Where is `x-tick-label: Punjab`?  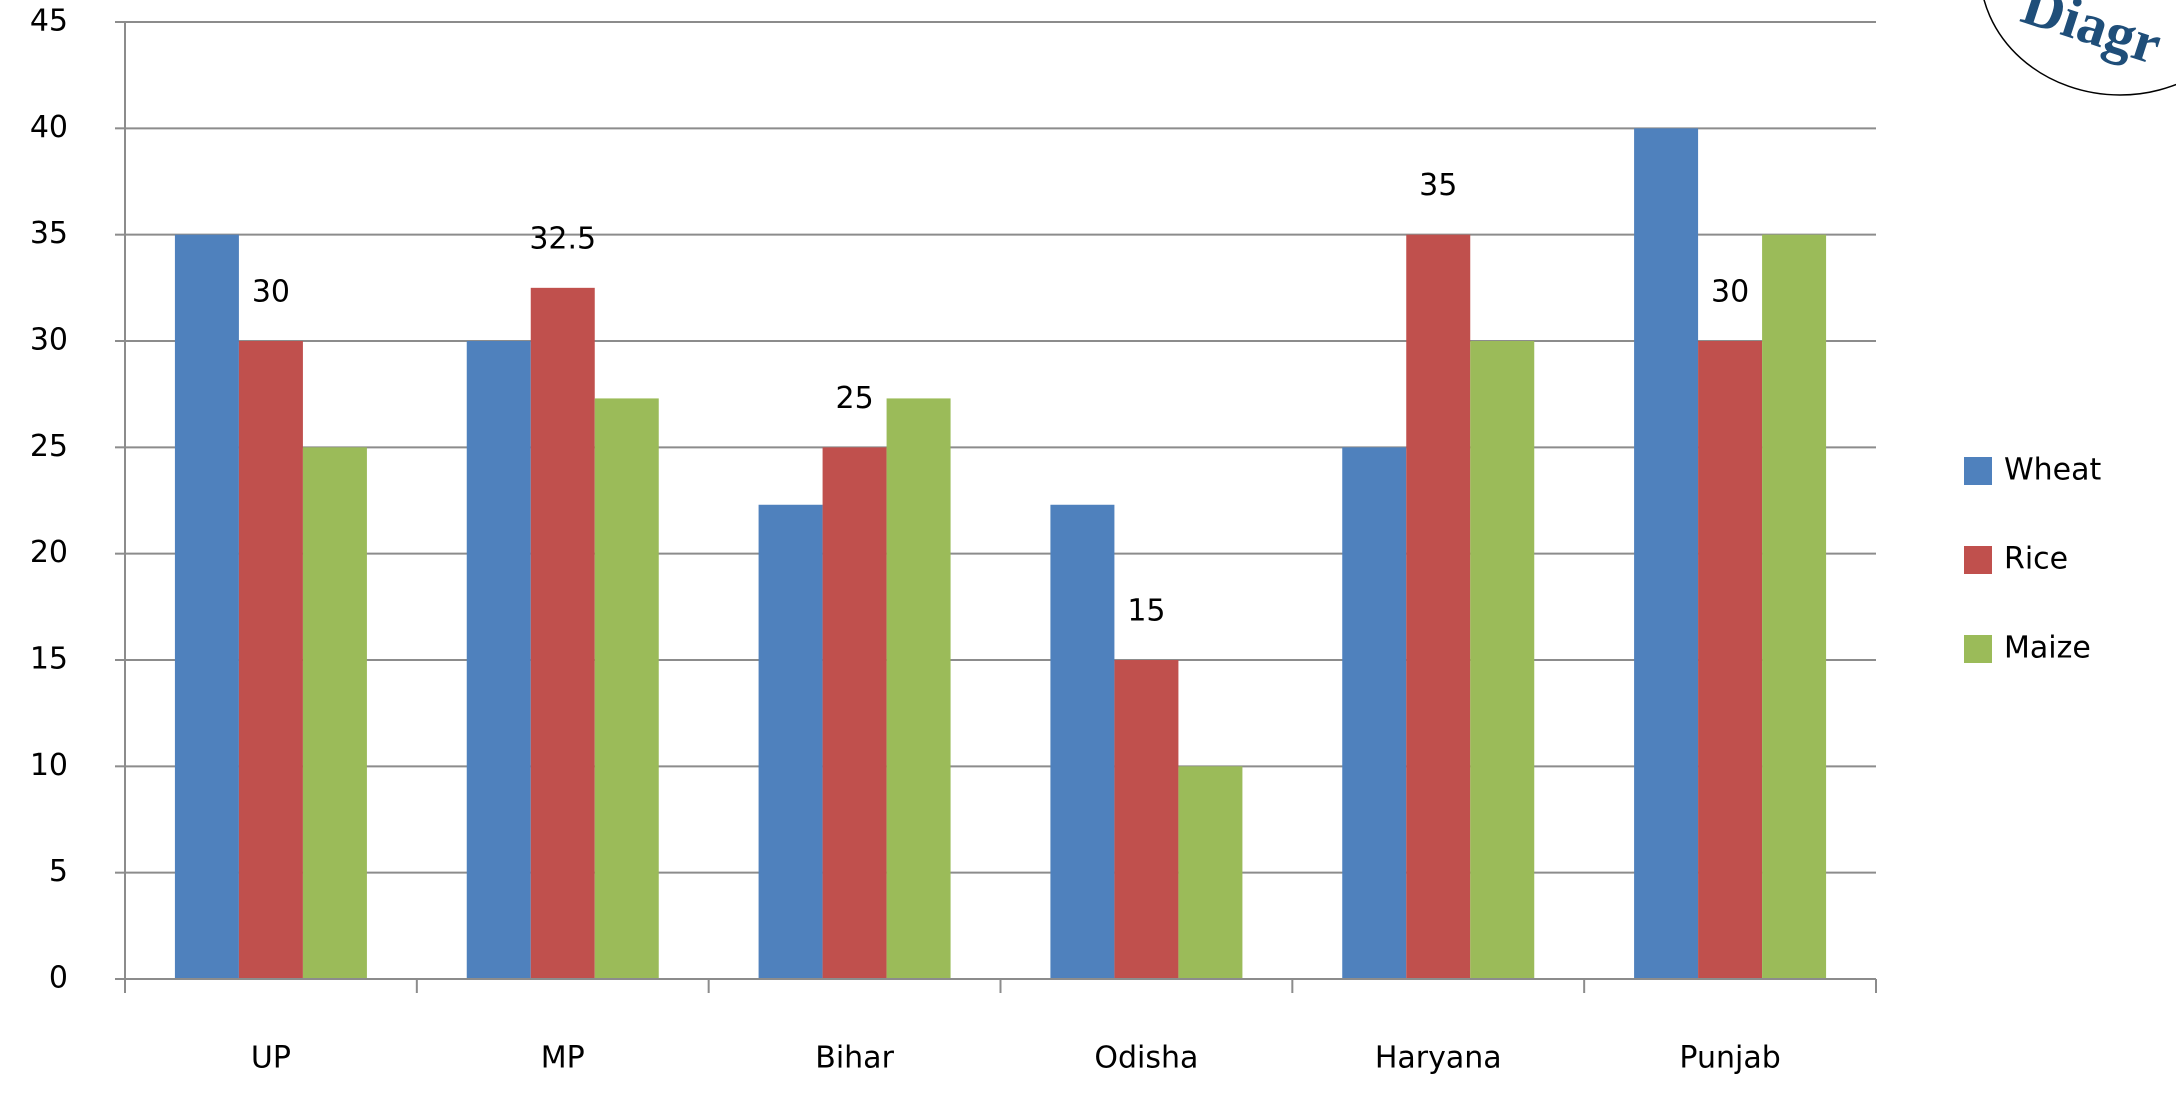 x-tick-label: Punjab is located at coordinates (1729, 1058).